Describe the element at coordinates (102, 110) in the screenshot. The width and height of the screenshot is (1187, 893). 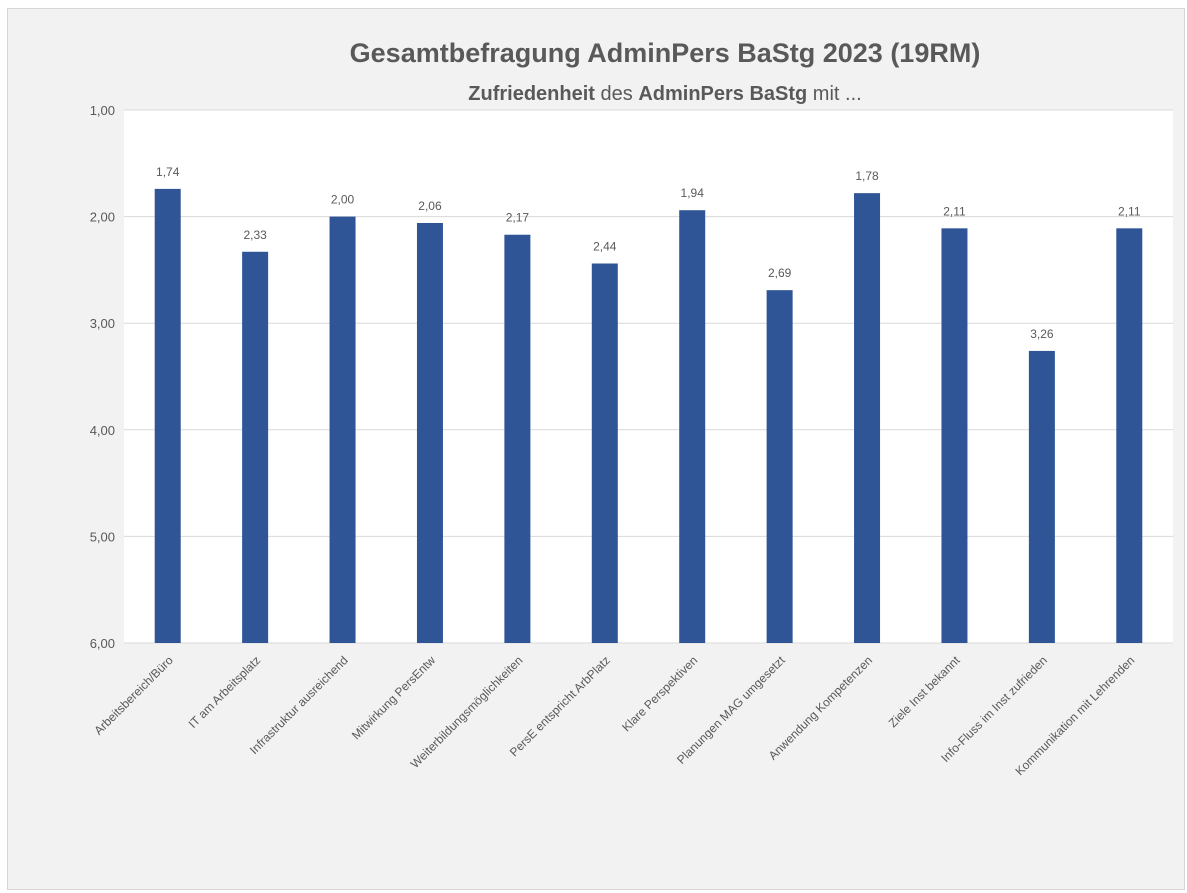
I see `y-tick-label: 1,00` at that location.